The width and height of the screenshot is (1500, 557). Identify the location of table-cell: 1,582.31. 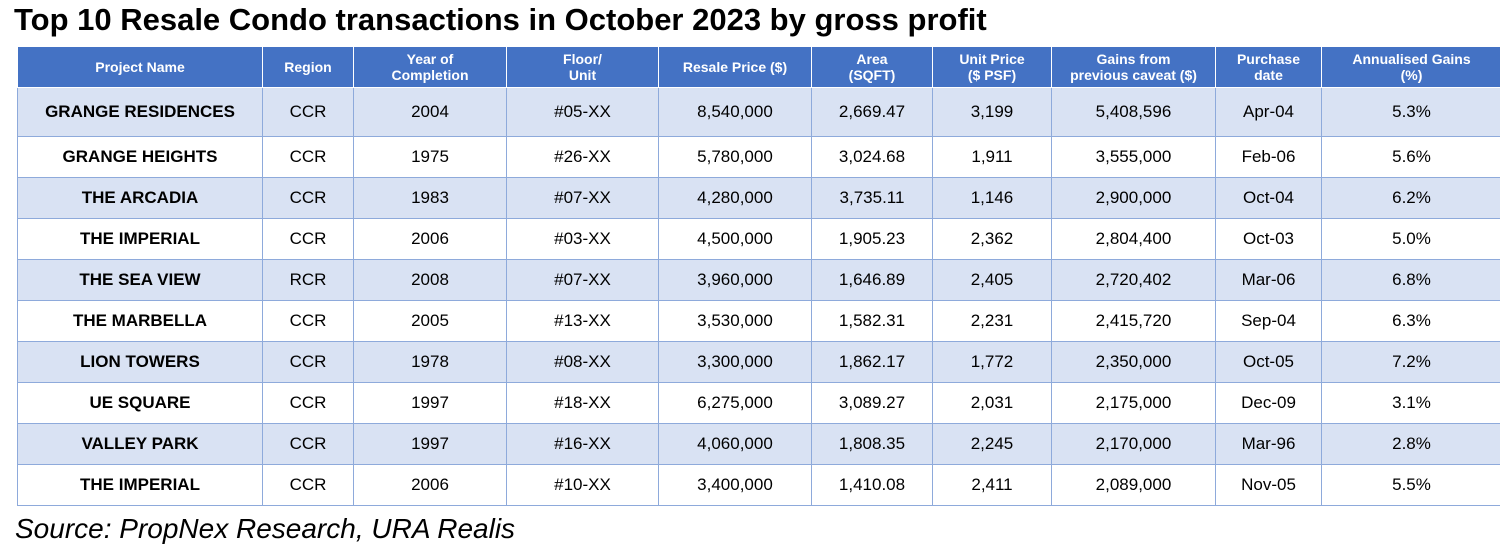
(872, 321).